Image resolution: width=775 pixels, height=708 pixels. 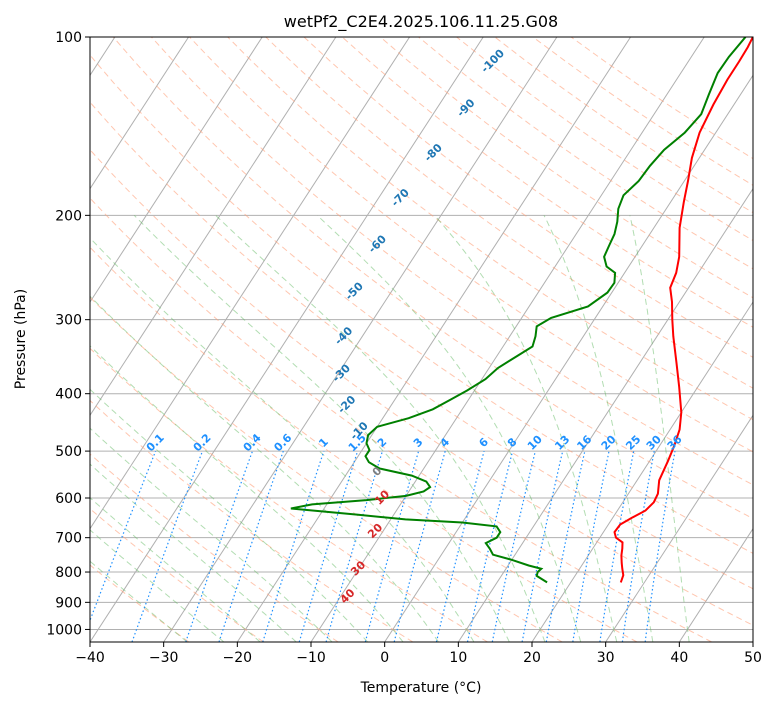 I want to click on y-tick-label: 900, so click(x=68, y=603).